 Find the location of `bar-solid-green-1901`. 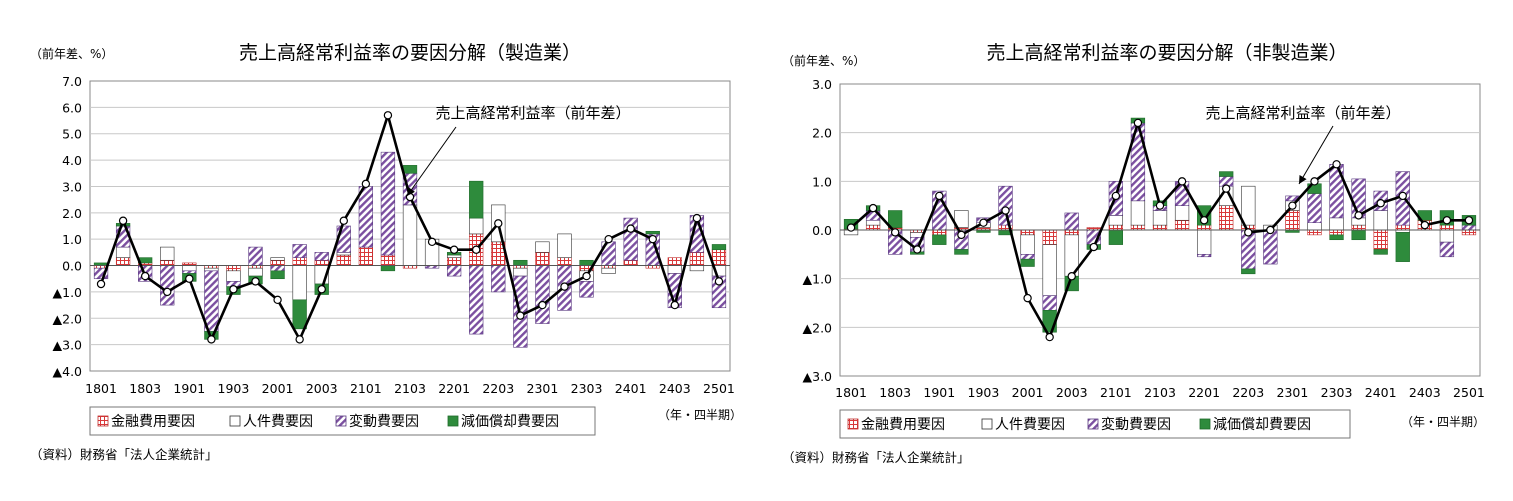

bar-solid-green-1901 is located at coordinates (939, 239).